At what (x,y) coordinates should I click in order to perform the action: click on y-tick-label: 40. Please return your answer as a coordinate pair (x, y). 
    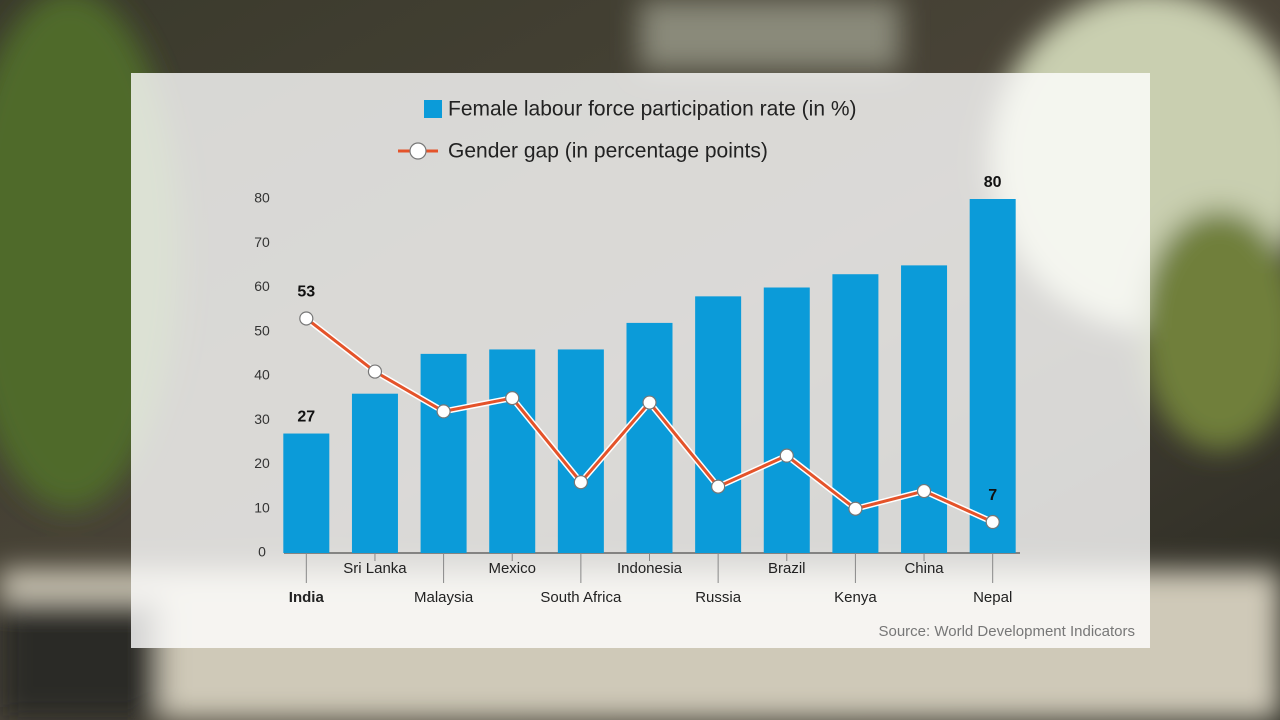
    Looking at the image, I should click on (262, 375).